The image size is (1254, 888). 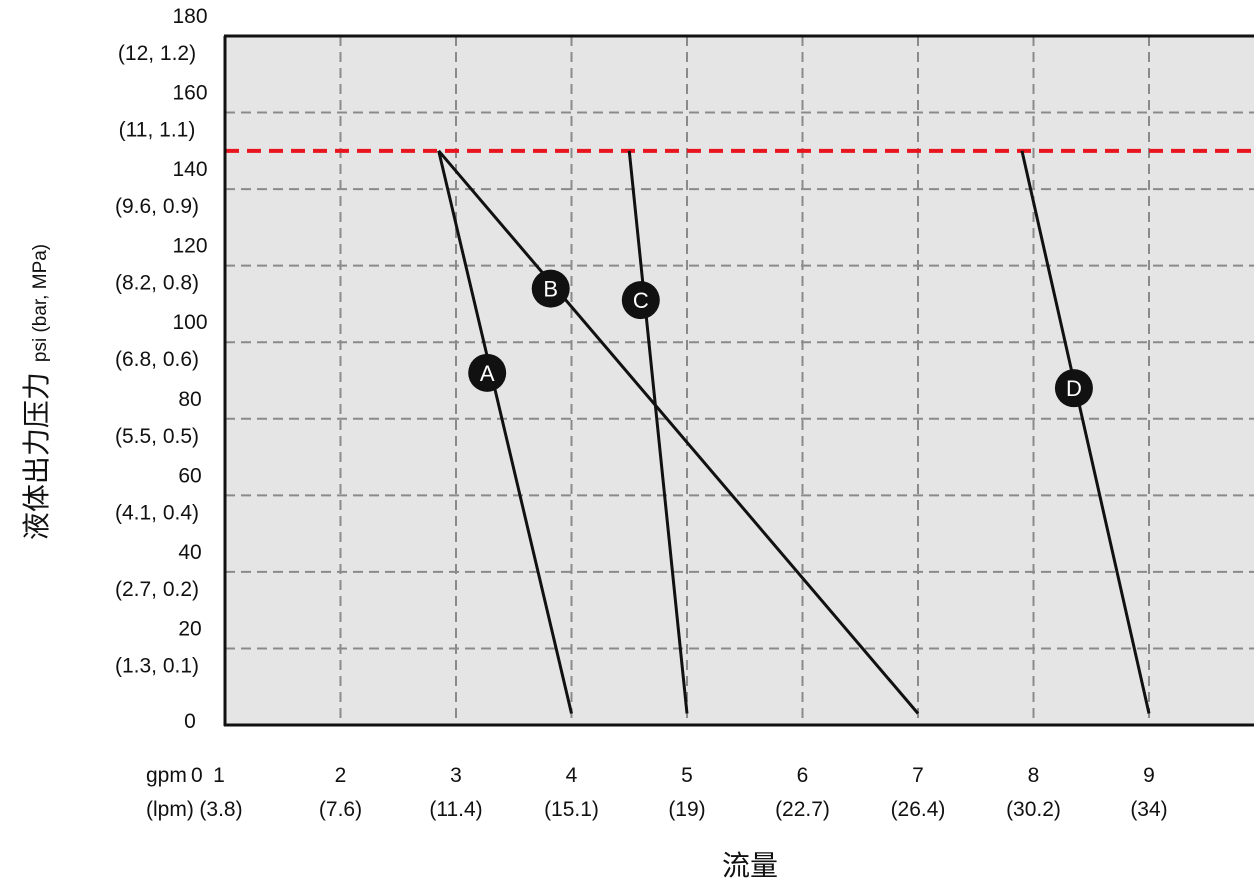 I want to click on x-tick-sublabel: (22.7), so click(x=802, y=809).